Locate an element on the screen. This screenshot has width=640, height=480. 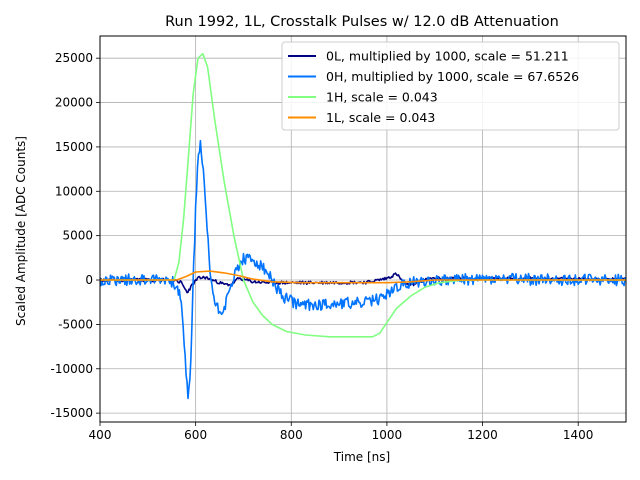
y-tick-label: -15000 is located at coordinates (71, 413).